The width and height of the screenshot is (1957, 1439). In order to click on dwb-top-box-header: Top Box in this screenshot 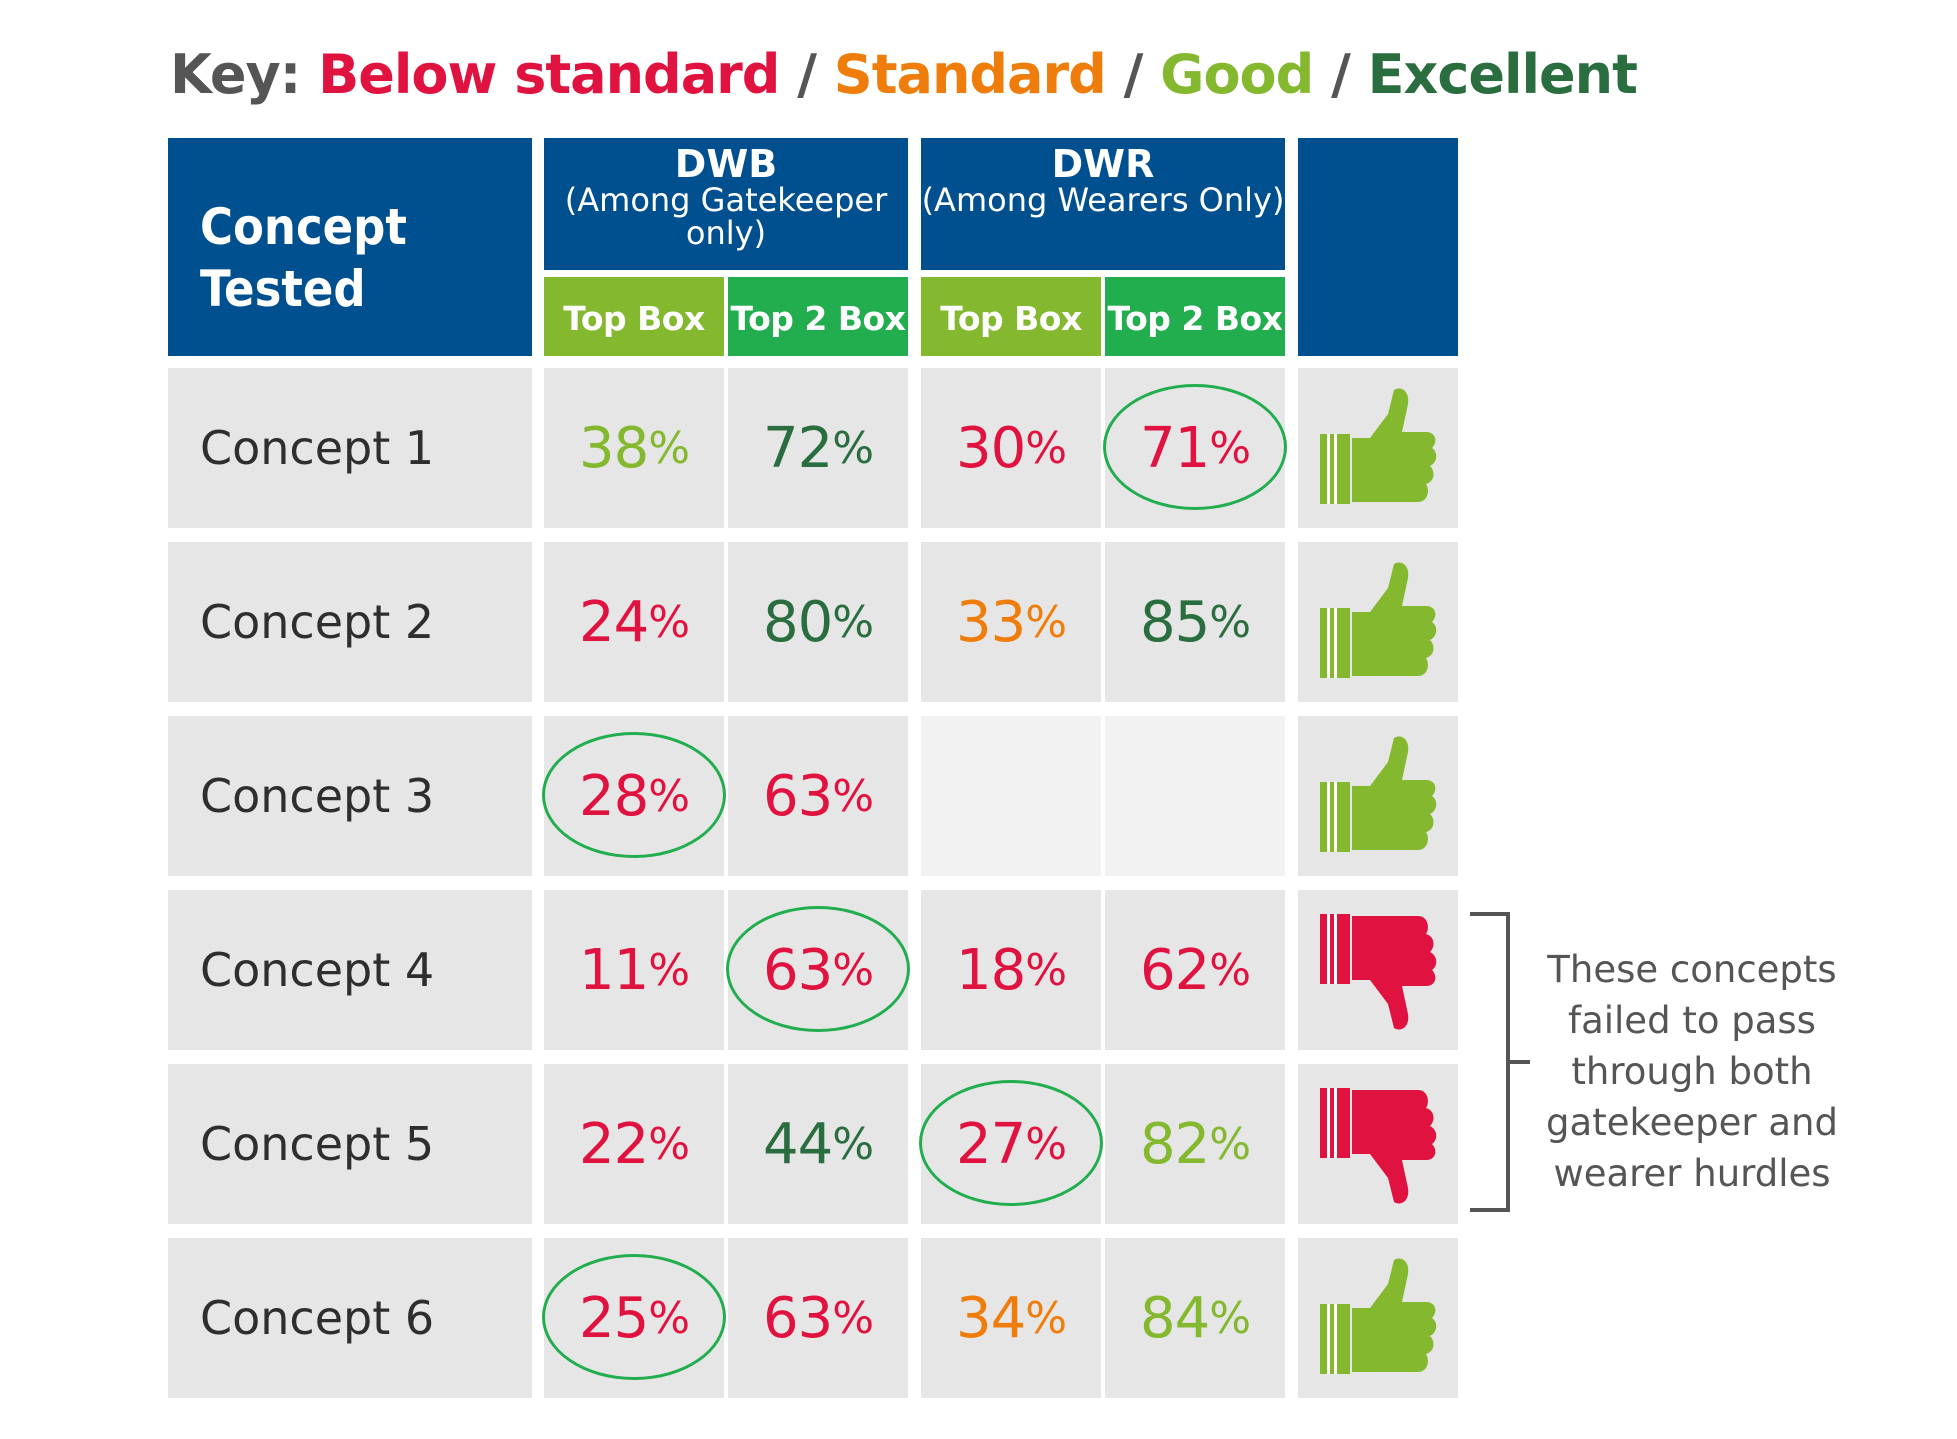, I will do `click(634, 316)`.